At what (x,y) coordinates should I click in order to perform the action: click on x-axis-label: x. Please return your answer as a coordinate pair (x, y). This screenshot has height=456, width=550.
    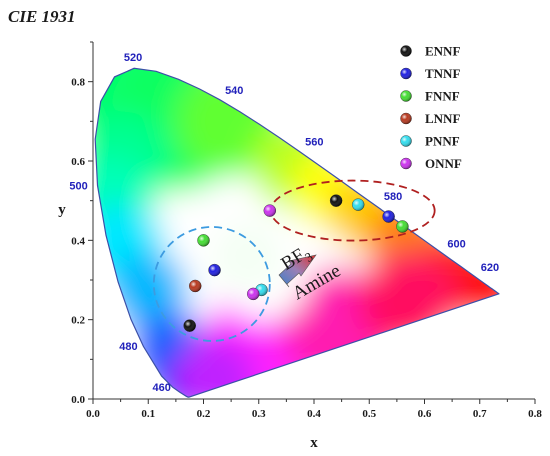
    Looking at the image, I should click on (314, 443).